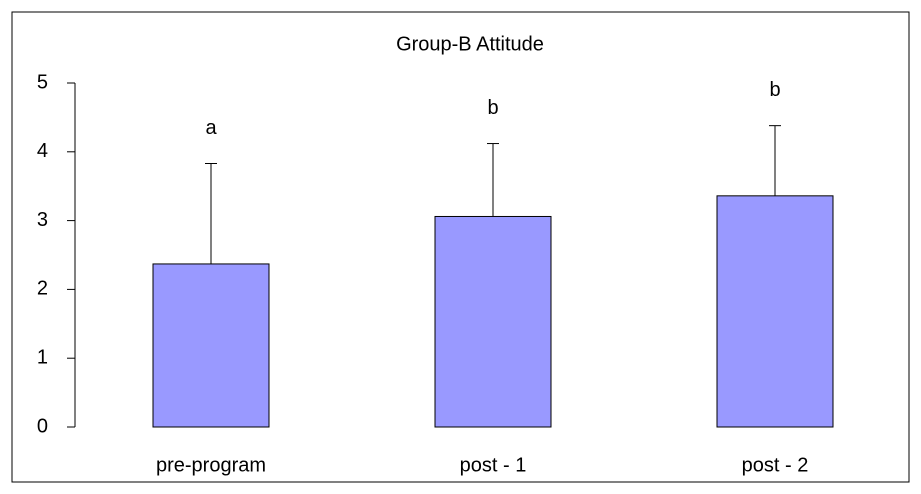 This screenshot has height=494, width=921. What do you see at coordinates (42, 82) in the screenshot?
I see `y-tick-label: 5` at bounding box center [42, 82].